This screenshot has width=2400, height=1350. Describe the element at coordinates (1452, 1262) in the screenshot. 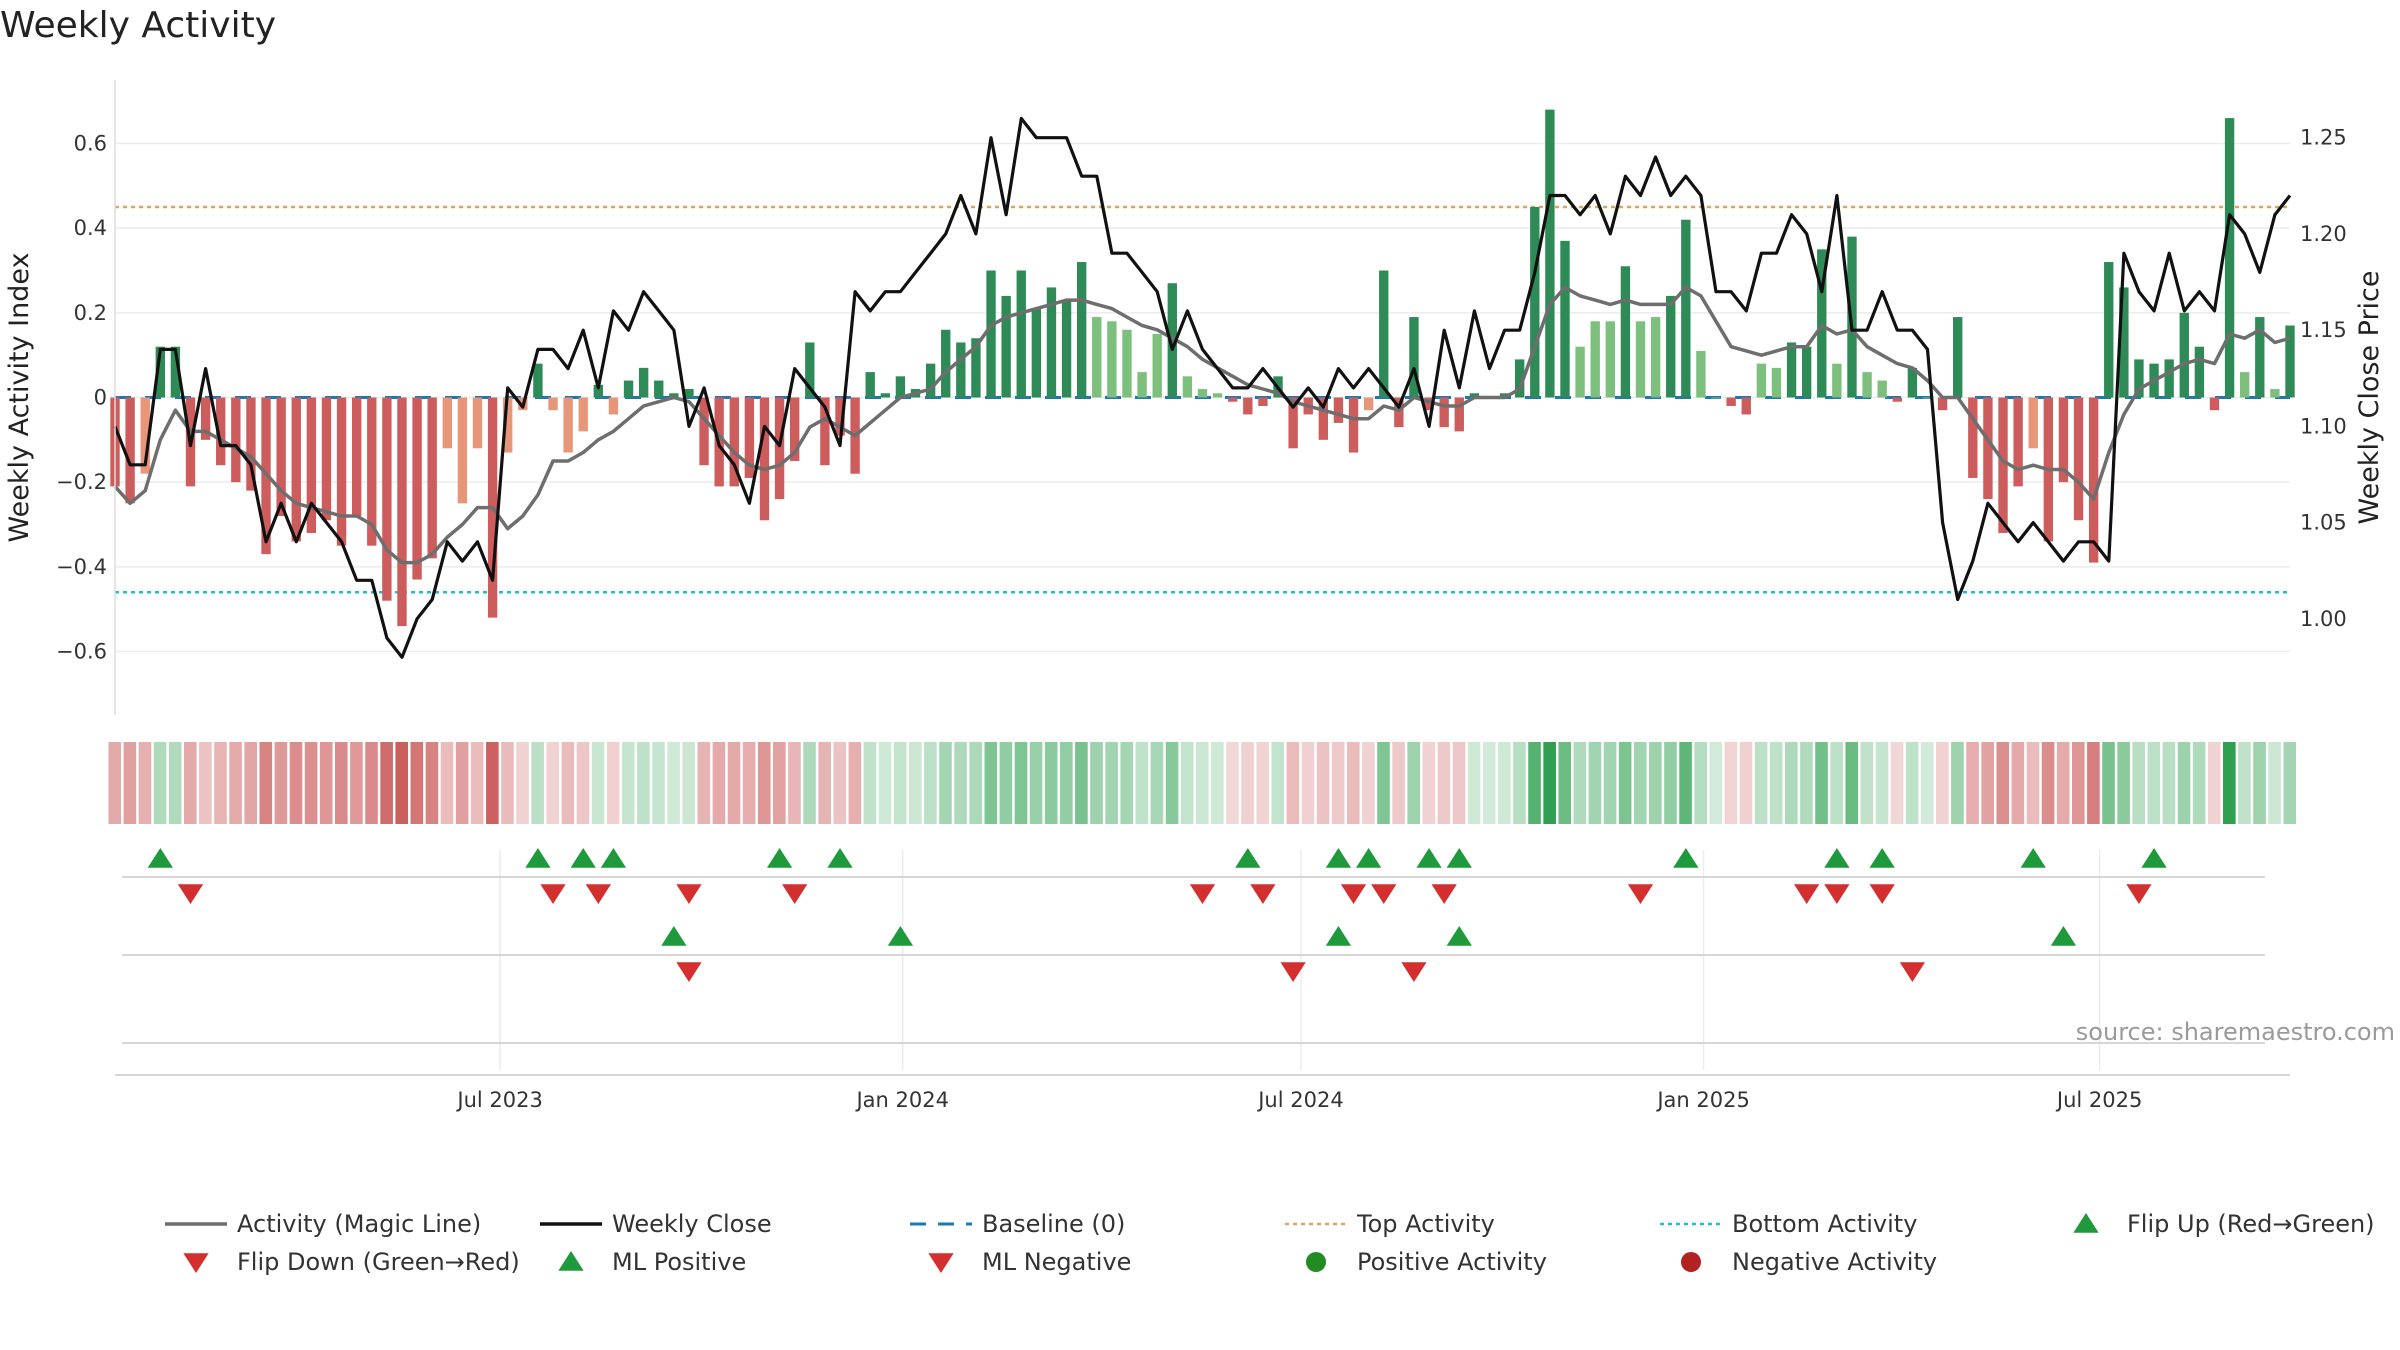

I see `legend-label: Positive Activity` at that location.